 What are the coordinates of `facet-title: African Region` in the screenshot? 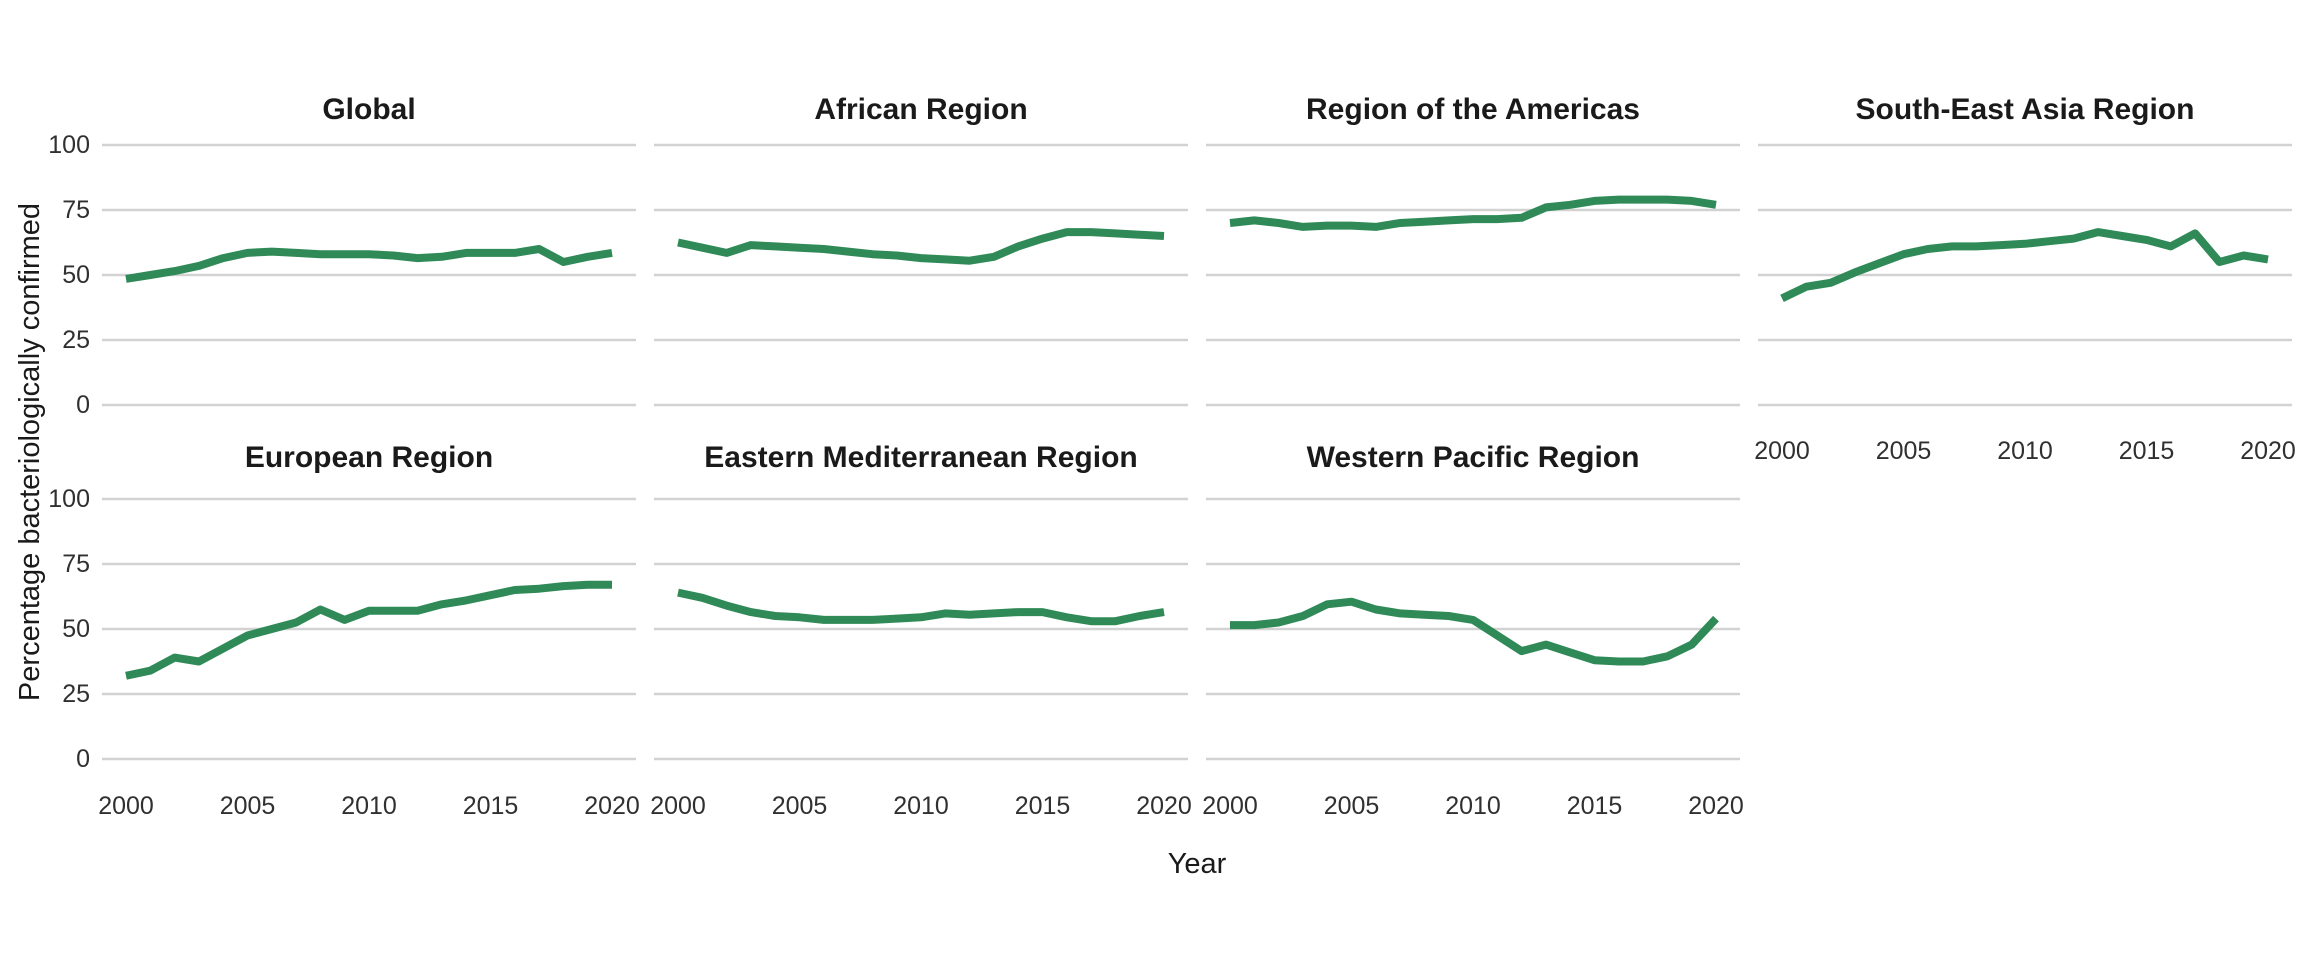 It's located at (921, 109).